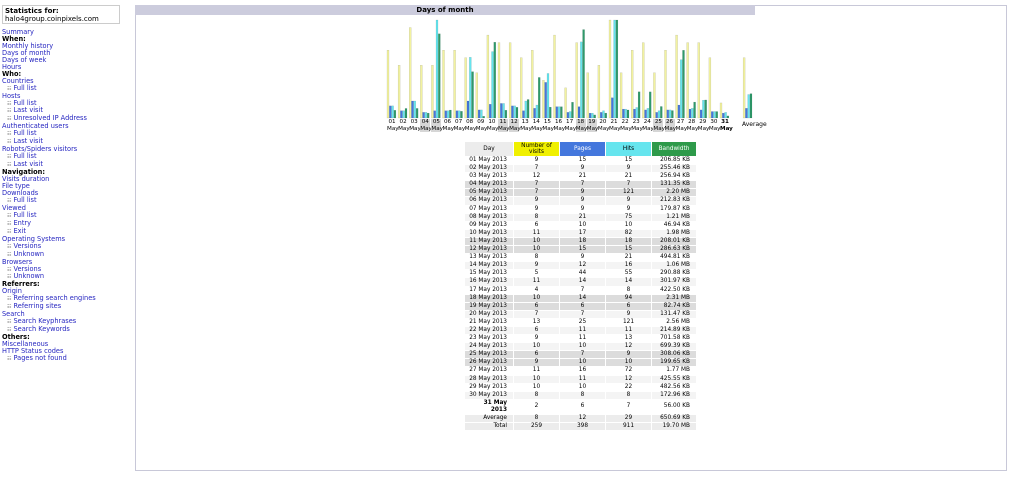 The image size is (1024, 478). I want to click on cell-day: 29 May 2013, so click(488, 386).